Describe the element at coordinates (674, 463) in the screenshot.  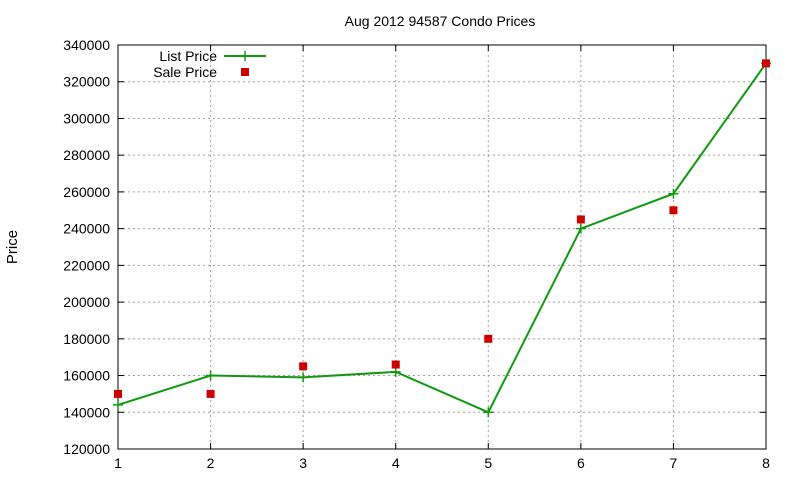
I see `x-tick-label: 7` at that location.